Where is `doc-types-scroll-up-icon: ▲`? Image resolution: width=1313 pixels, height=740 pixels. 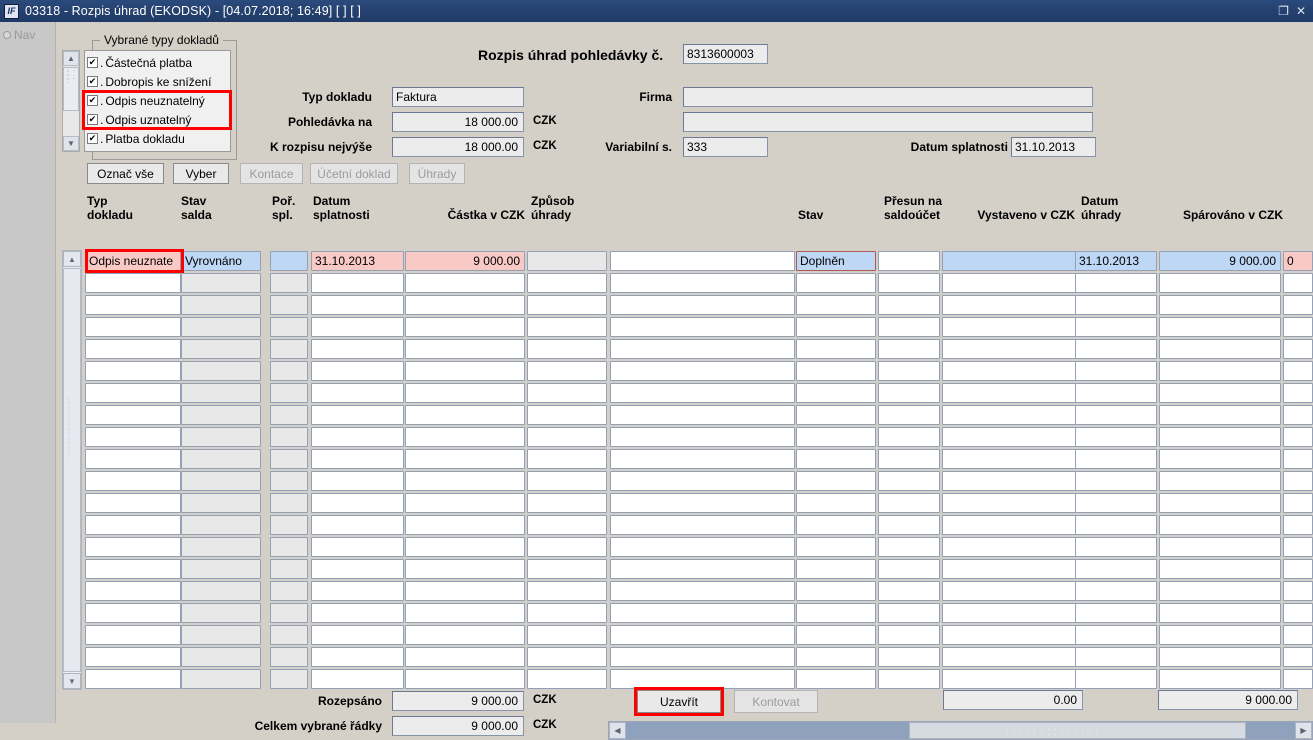 doc-types-scroll-up-icon: ▲ is located at coordinates (71, 58).